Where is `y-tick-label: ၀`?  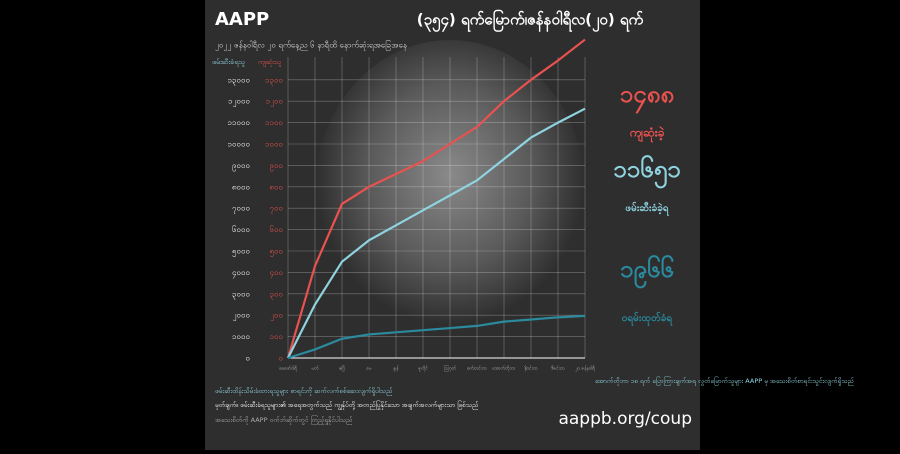
y-tick-label: ၀ is located at coordinates (248, 358).